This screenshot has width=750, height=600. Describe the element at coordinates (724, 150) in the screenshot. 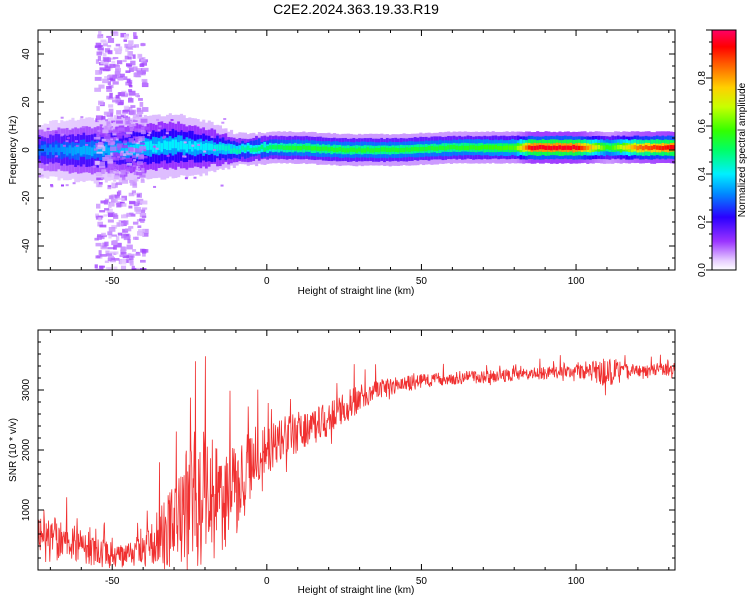

I see `colorbar-gradient` at that location.